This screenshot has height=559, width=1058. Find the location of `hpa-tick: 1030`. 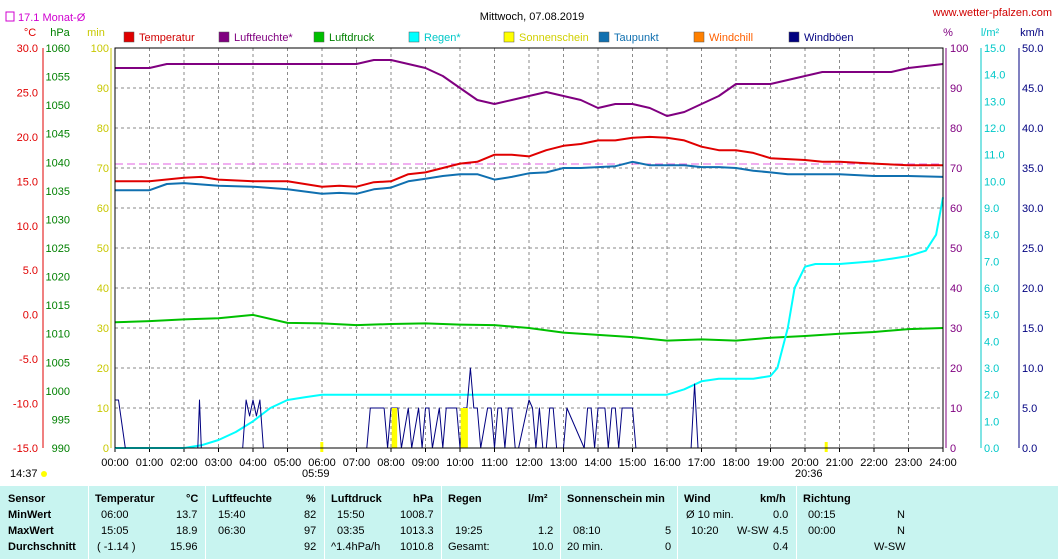

hpa-tick: 1030 is located at coordinates (58, 220).